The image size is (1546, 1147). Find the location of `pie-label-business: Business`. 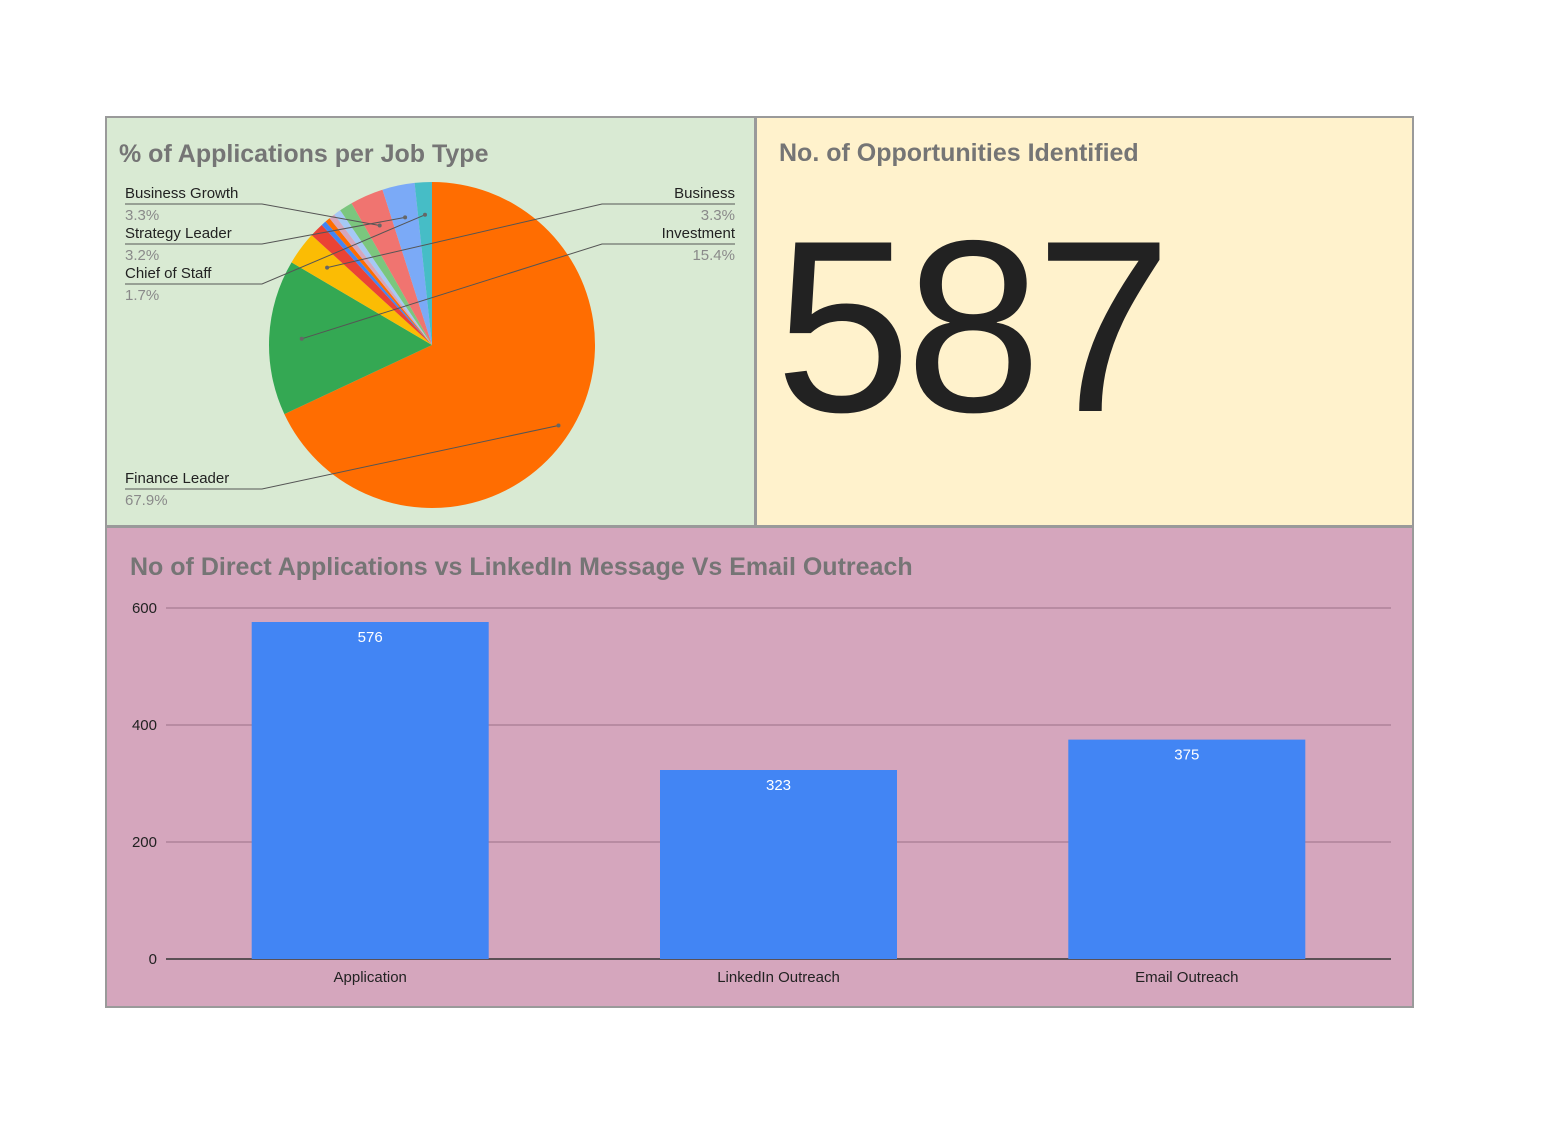

pie-label-business: Business is located at coordinates (704, 193).